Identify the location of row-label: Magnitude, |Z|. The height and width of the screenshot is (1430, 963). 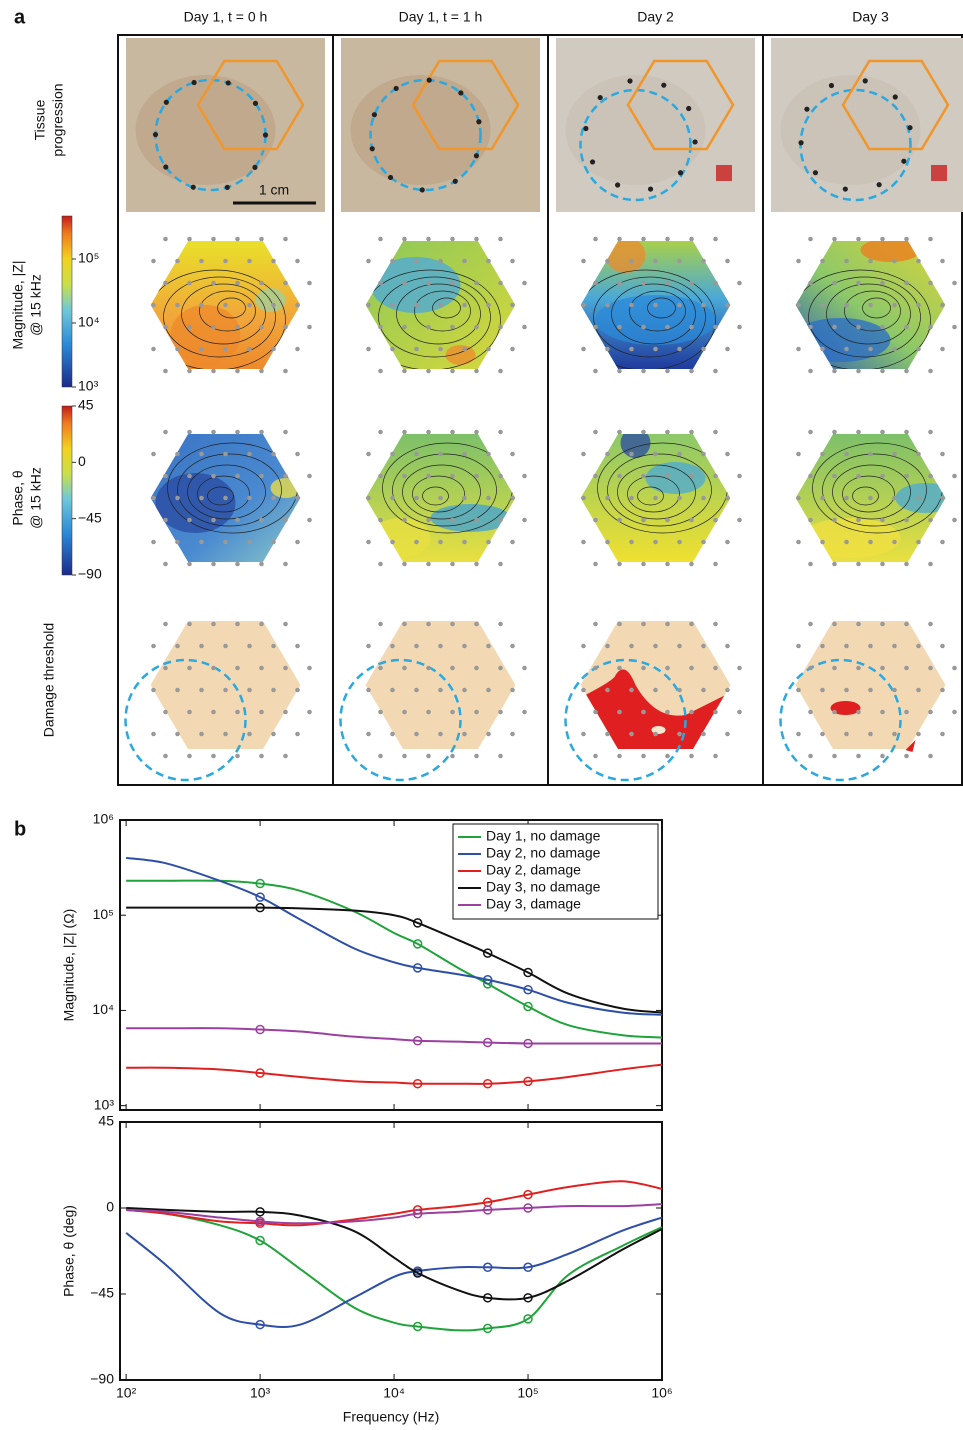
(18, 305).